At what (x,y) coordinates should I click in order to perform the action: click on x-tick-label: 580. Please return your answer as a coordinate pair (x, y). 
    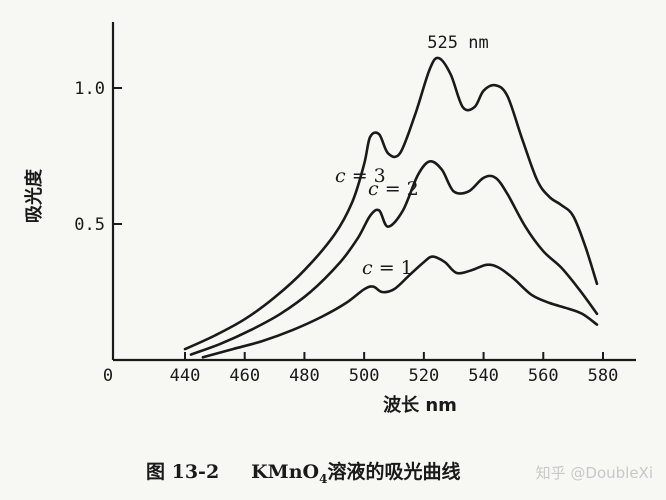
    Looking at the image, I should click on (603, 376).